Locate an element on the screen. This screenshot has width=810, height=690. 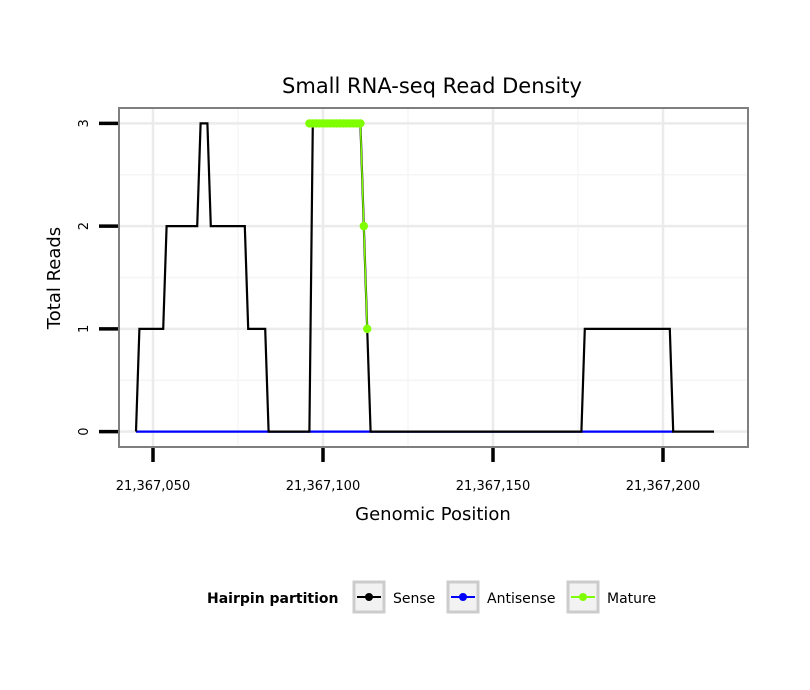
legend-key-dot-antisense is located at coordinates (463, 597).